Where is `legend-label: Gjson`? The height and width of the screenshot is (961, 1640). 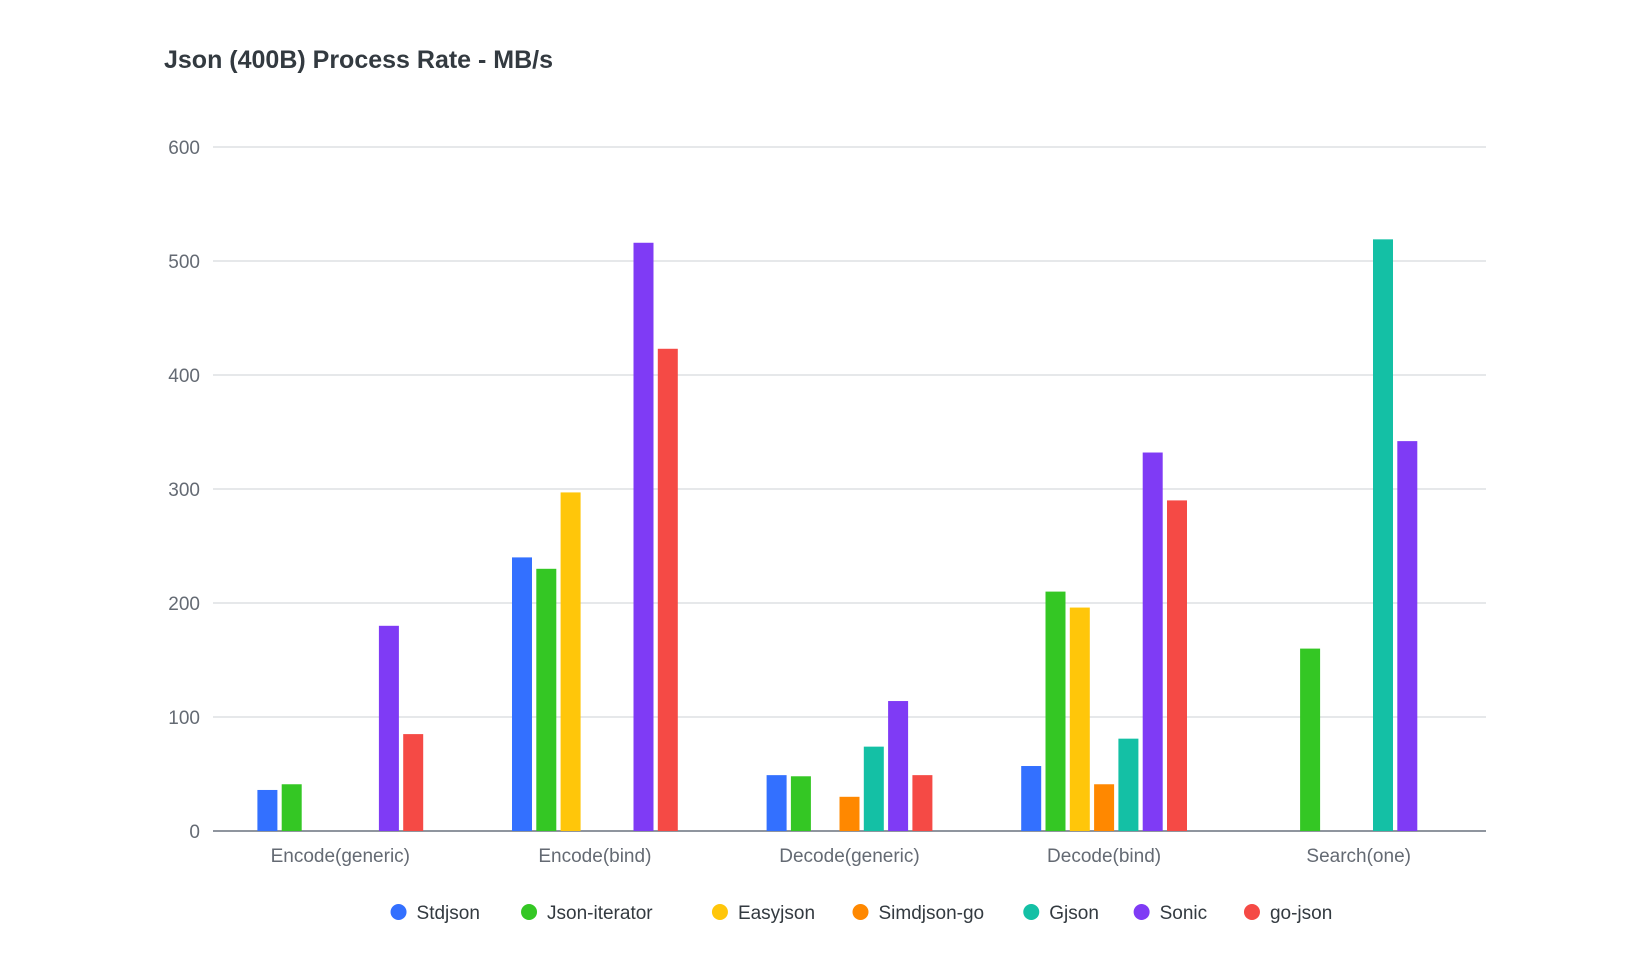 legend-label: Gjson is located at coordinates (1074, 913).